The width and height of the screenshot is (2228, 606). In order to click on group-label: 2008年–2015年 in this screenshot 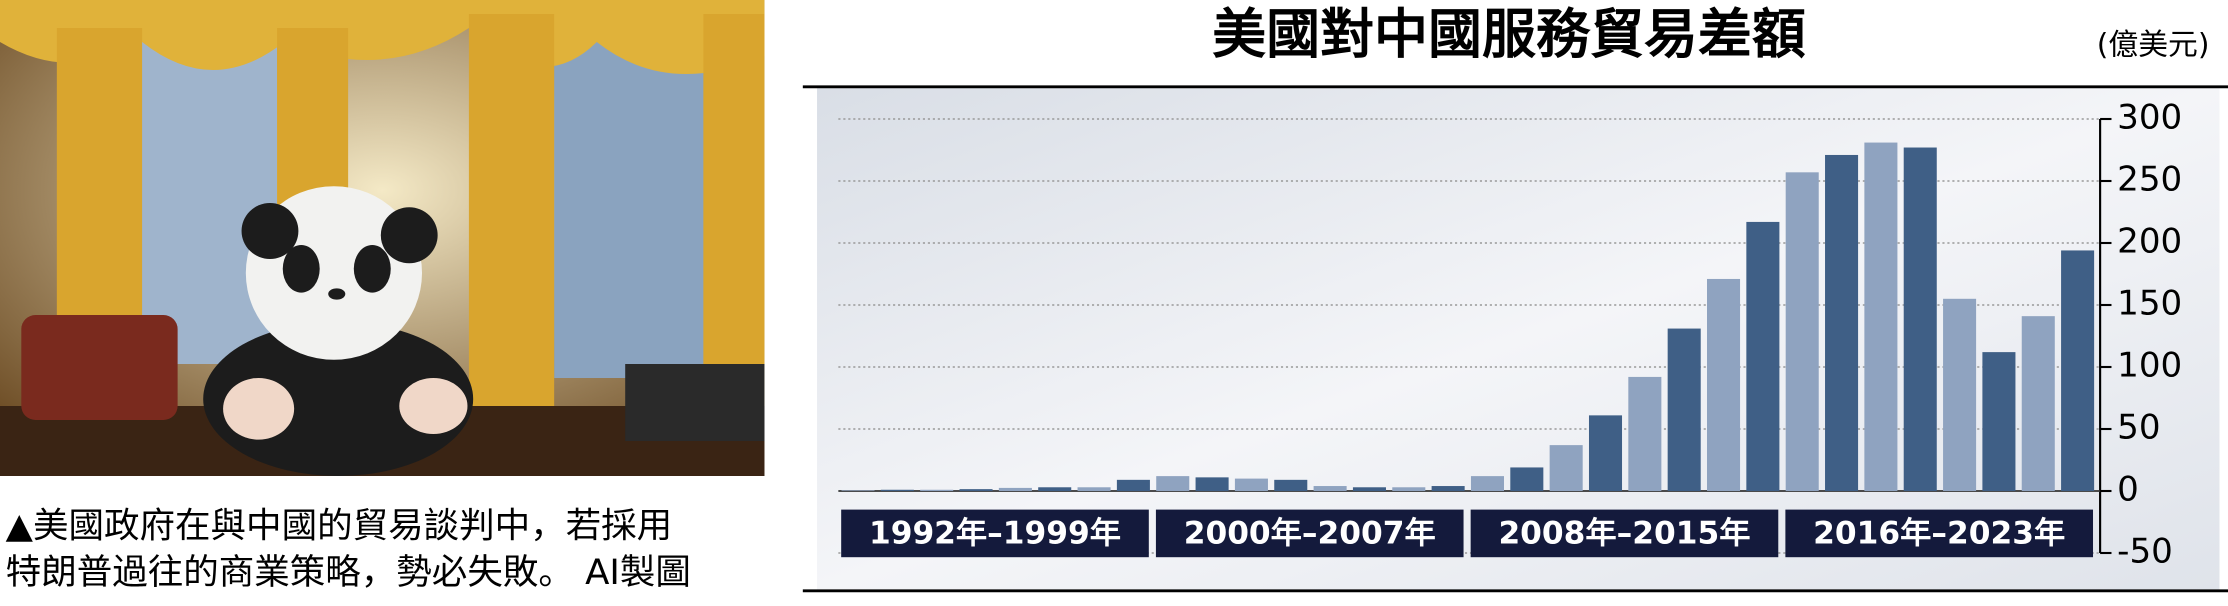, I will do `click(1624, 534)`.